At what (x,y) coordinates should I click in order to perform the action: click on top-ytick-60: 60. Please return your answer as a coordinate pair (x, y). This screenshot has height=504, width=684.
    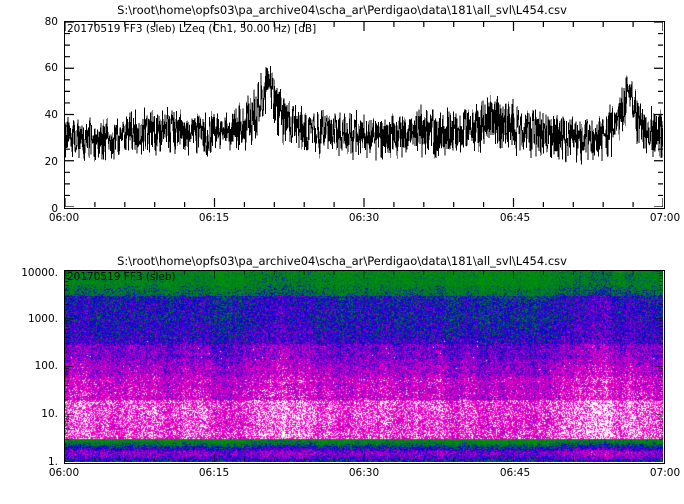
    Looking at the image, I should click on (51, 68).